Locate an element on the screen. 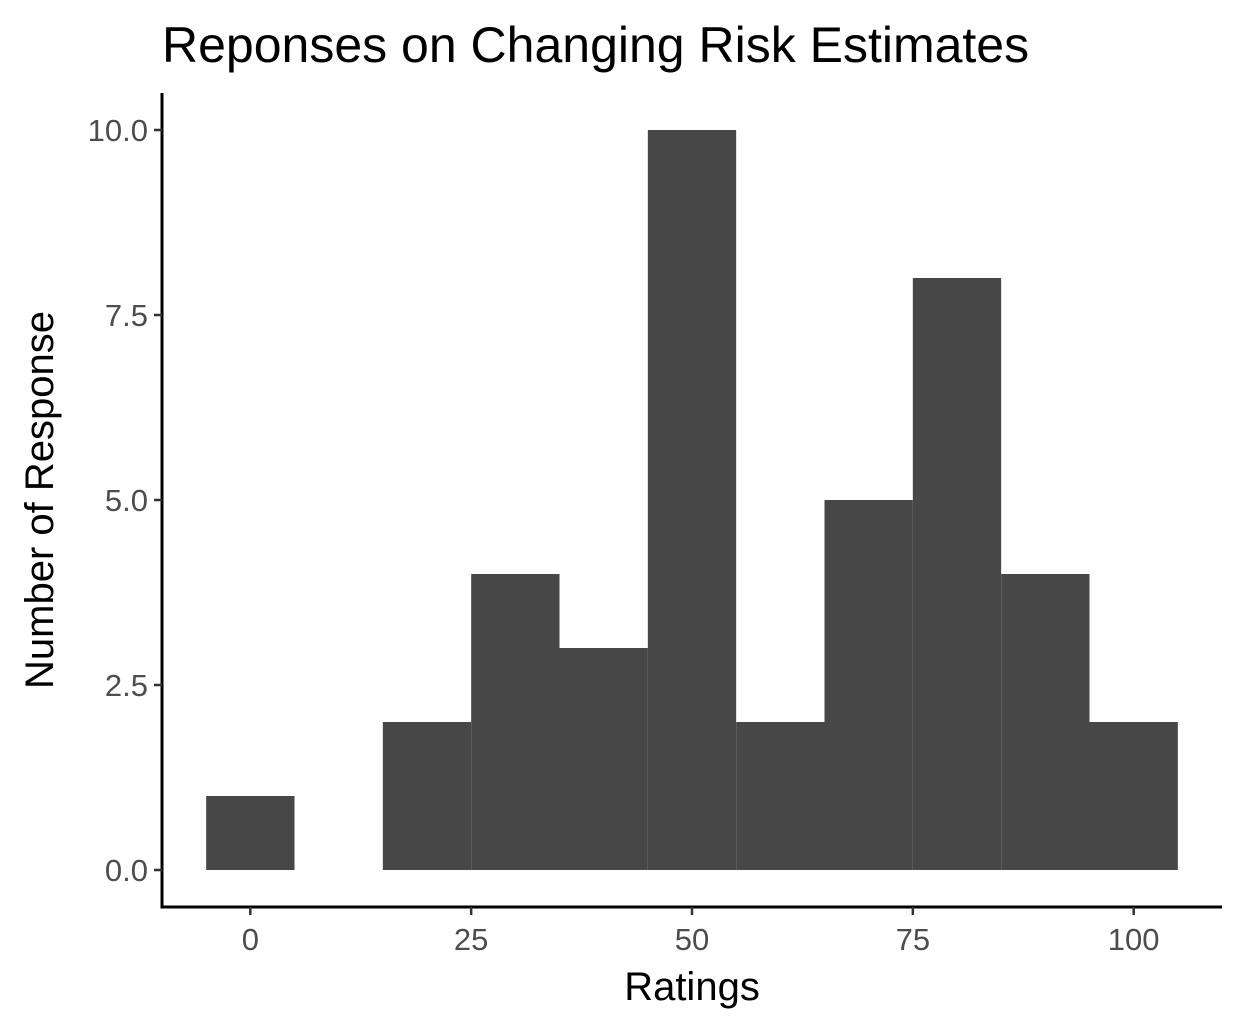 The height and width of the screenshot is (1032, 1245). y-tick-label: 7.5 is located at coordinates (126, 315).